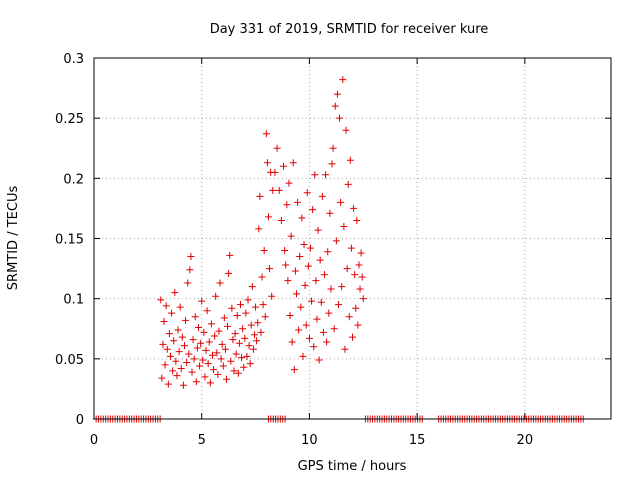 This screenshot has width=640, height=480. Describe the element at coordinates (417, 440) in the screenshot. I see `x-tick-label: 15` at that location.